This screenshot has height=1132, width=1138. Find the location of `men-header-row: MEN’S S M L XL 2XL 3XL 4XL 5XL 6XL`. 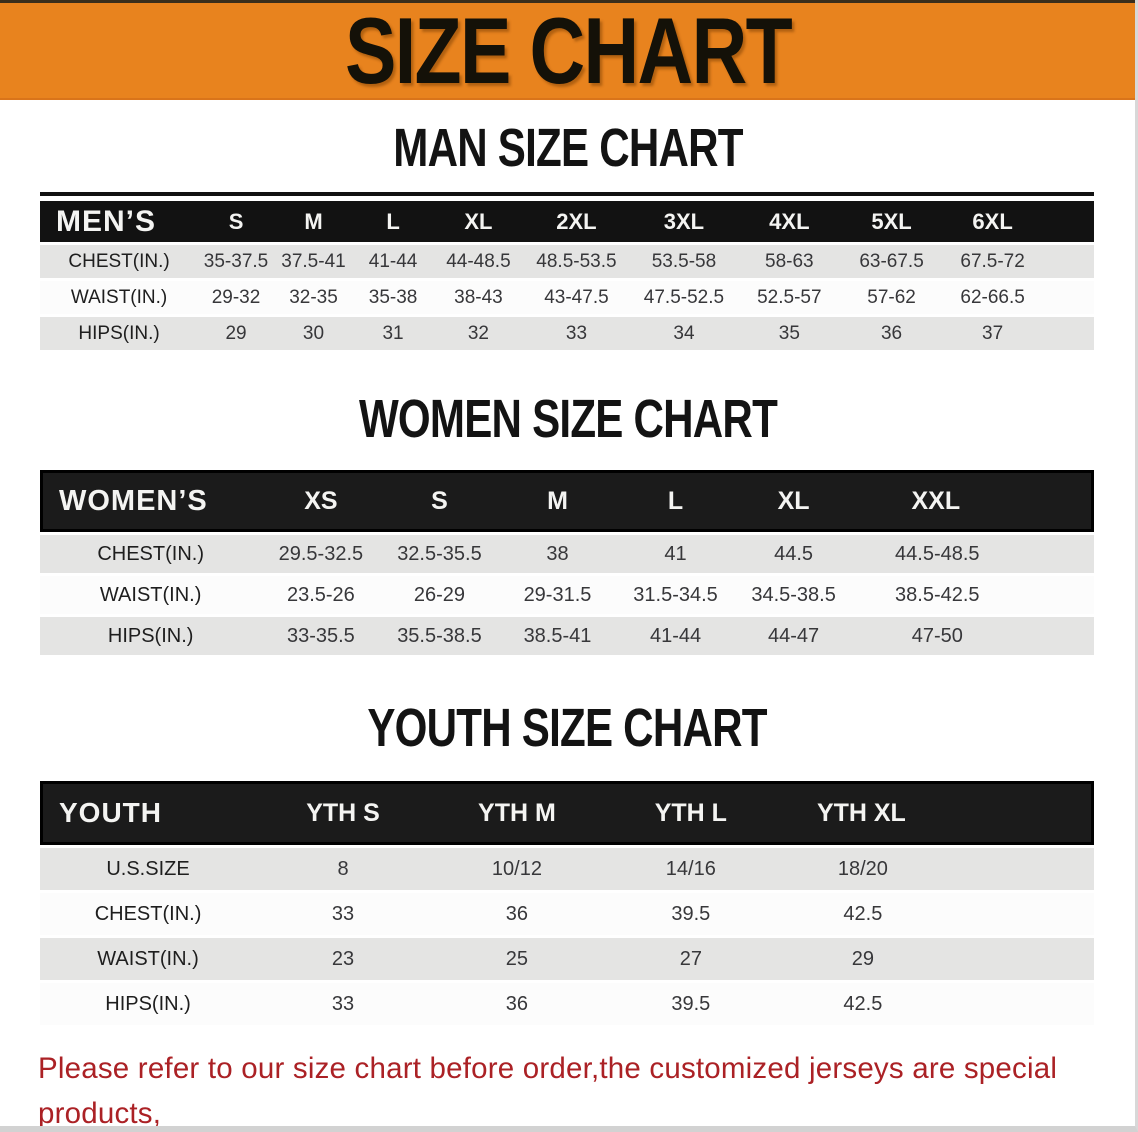

men-header-row: MEN’S S M L XL 2XL 3XL 4XL 5XL 6XL is located at coordinates (567, 221).